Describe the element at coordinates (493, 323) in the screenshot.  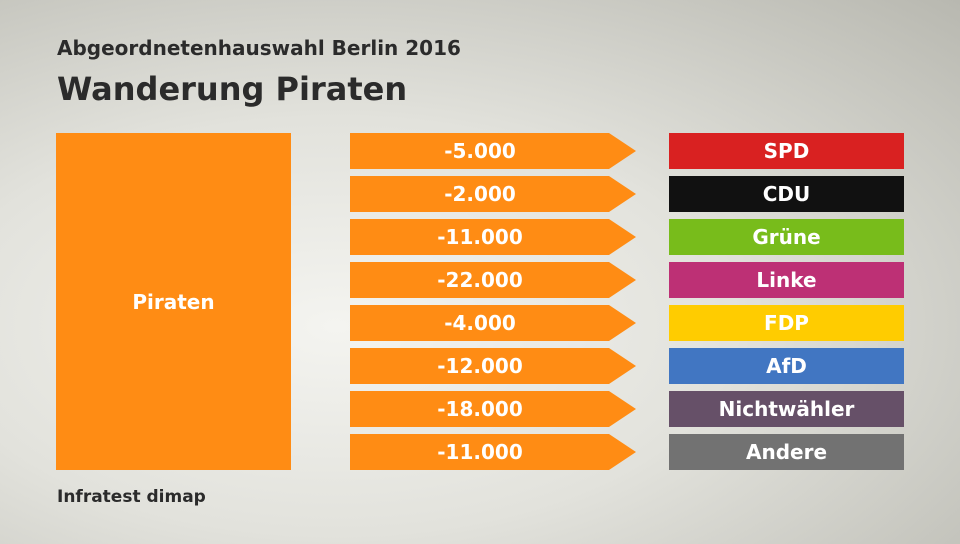
I see `flow-arrow: -4.000` at that location.